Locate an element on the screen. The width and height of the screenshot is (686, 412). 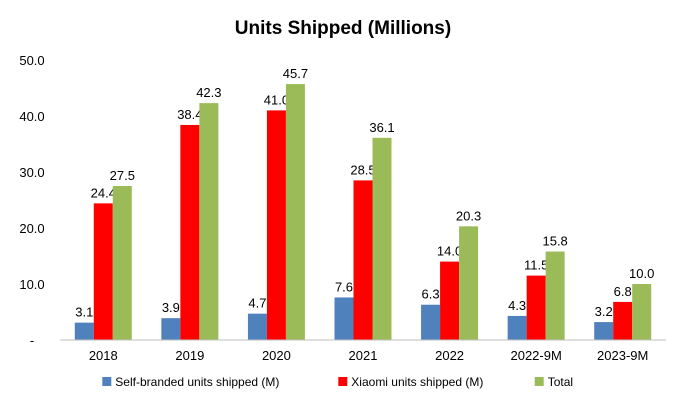
bar-value-label: 11.5 is located at coordinates (536, 265).